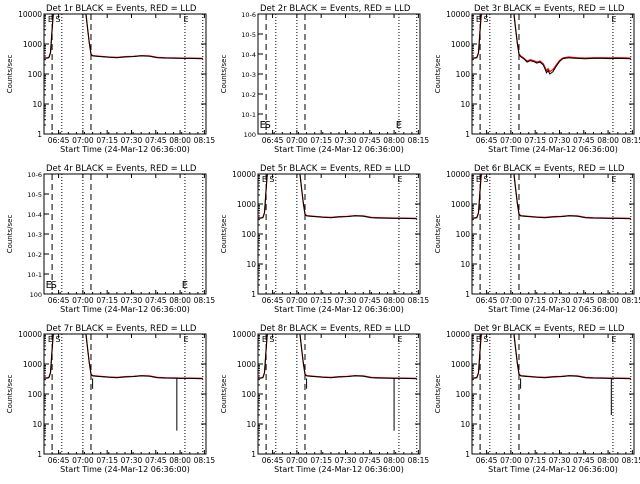 The width and height of the screenshot is (640, 484). Describe the element at coordinates (34, 235) in the screenshot. I see `y-tick-label: 10-3` at that location.